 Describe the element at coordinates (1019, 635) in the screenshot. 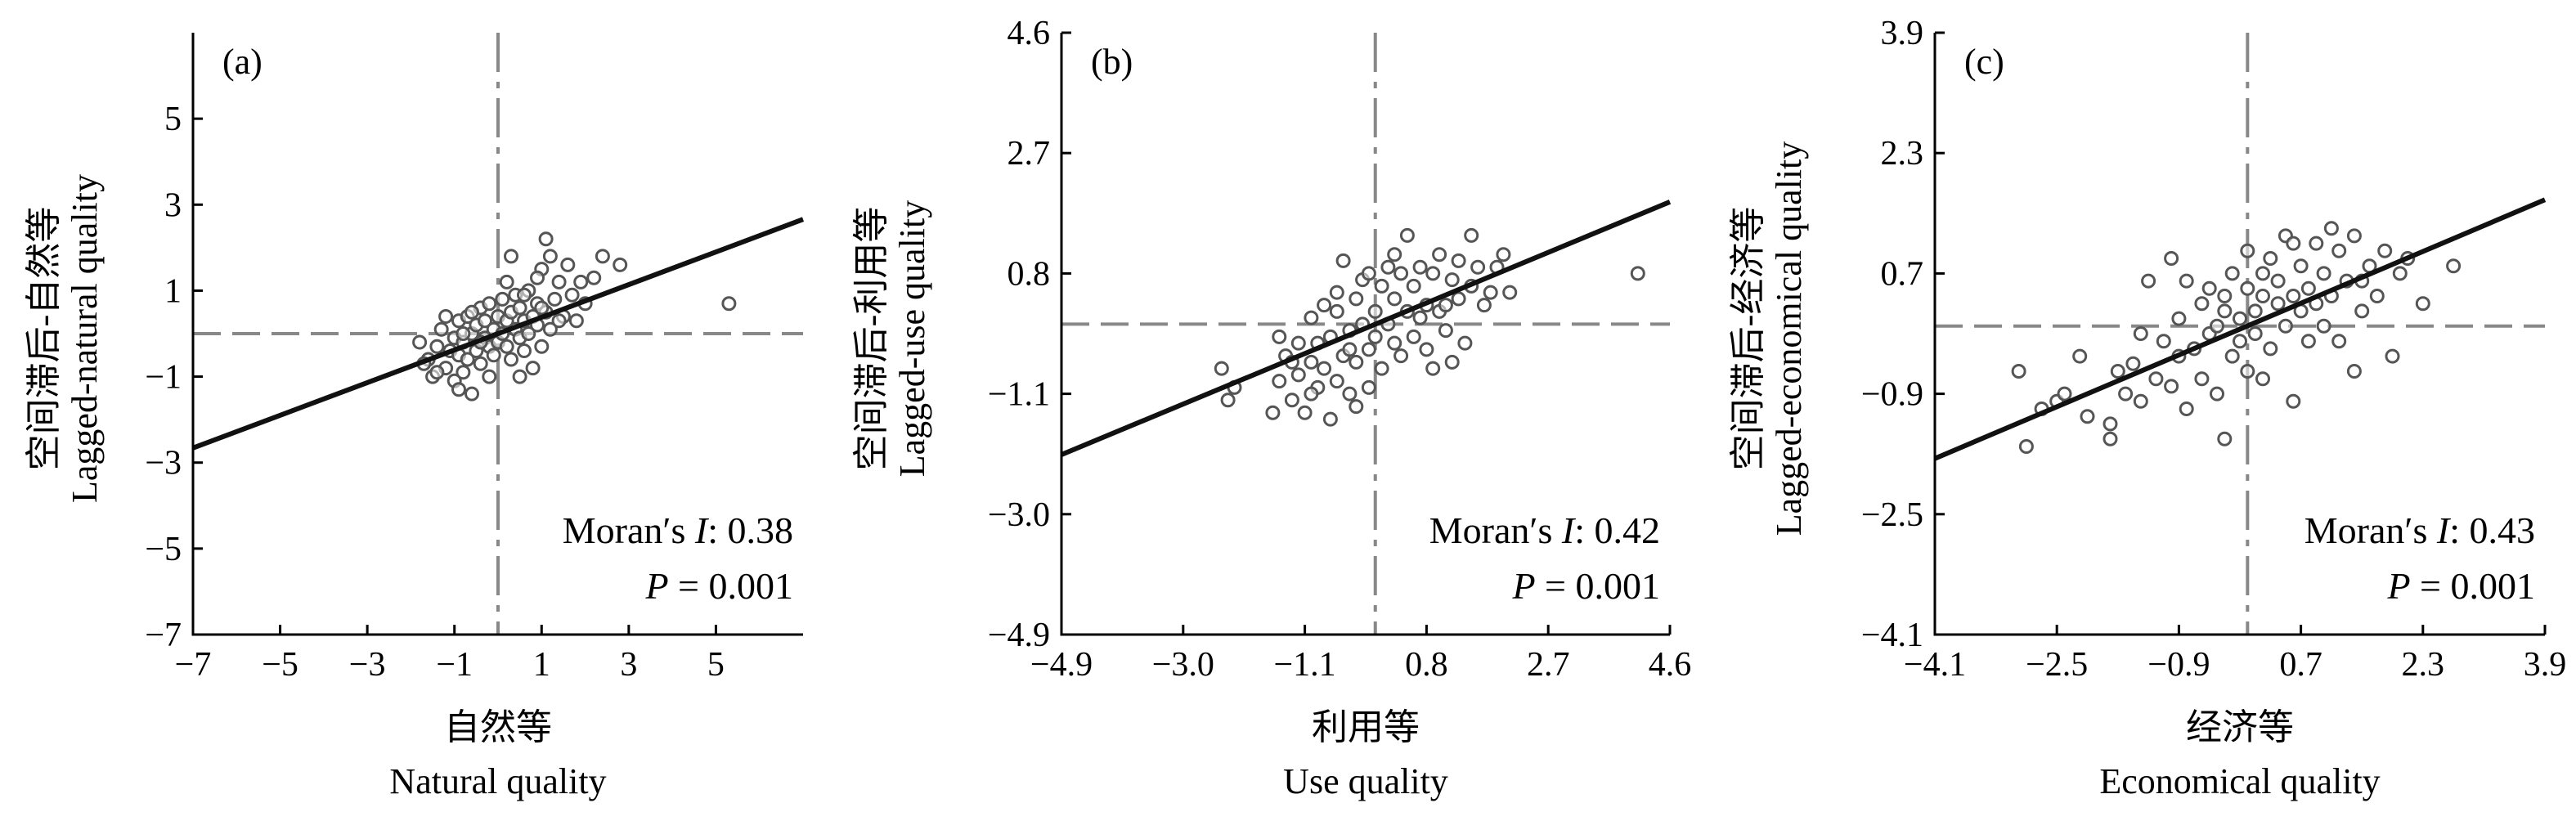

I see `y-tick-label: −4.9` at that location.